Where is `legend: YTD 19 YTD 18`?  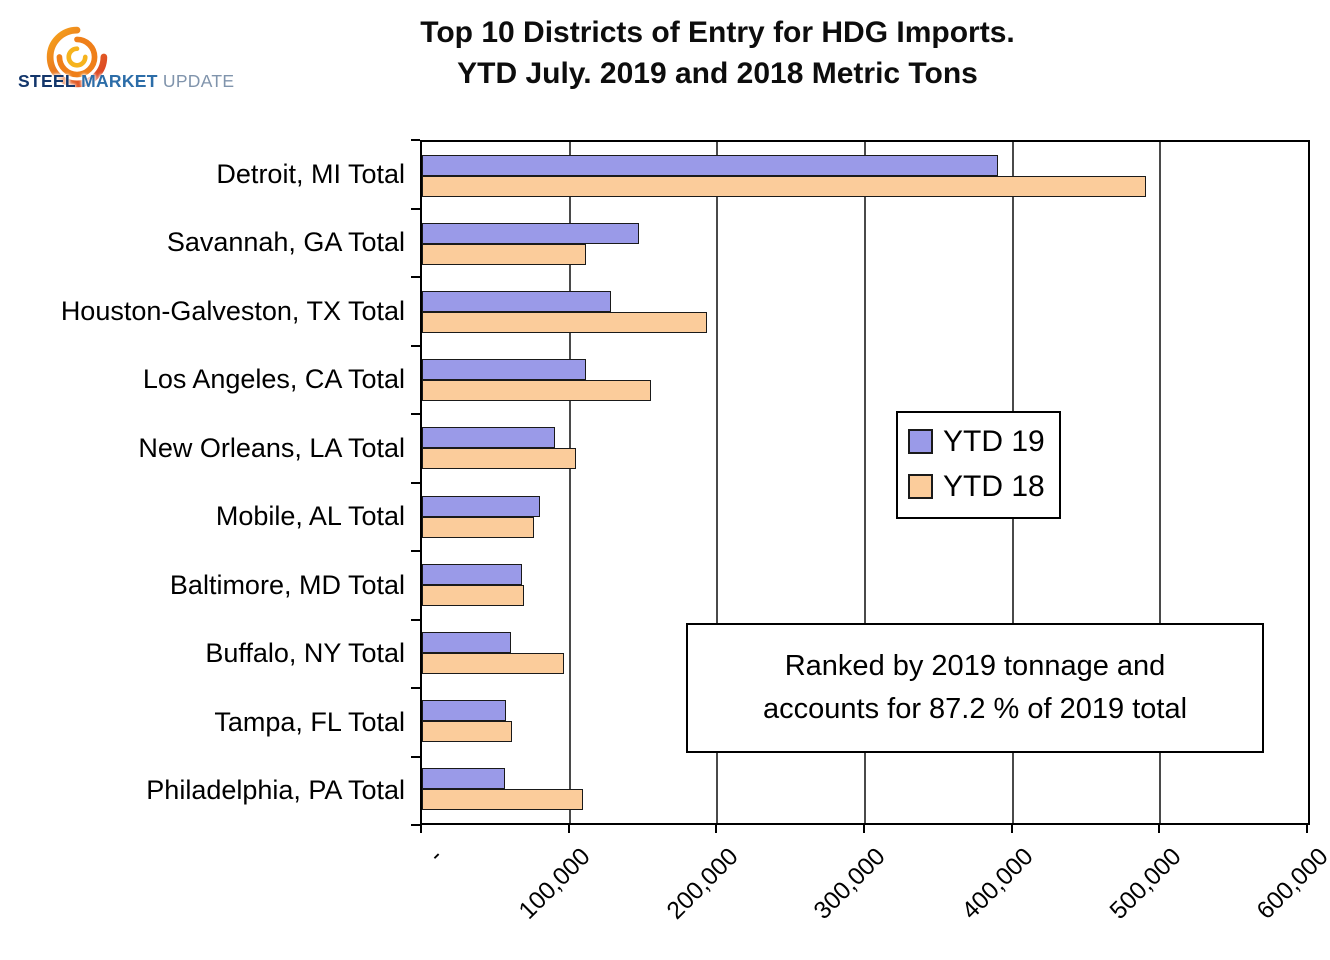 legend: YTD 19 YTD 18 is located at coordinates (978, 464).